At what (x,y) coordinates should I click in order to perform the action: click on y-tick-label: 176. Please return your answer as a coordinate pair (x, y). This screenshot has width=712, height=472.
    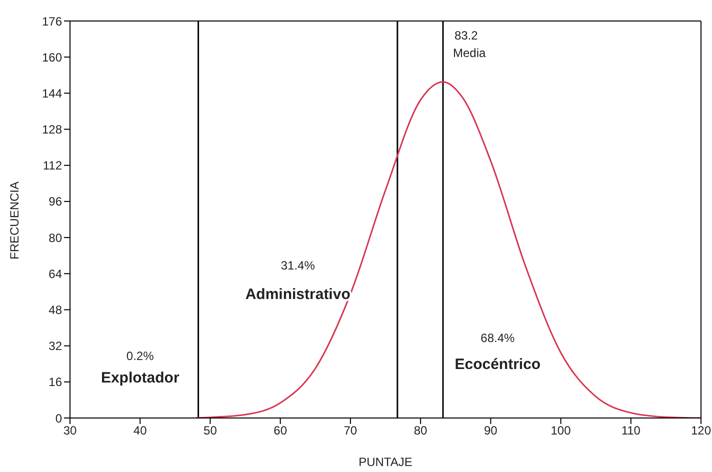
    Looking at the image, I should click on (52, 21).